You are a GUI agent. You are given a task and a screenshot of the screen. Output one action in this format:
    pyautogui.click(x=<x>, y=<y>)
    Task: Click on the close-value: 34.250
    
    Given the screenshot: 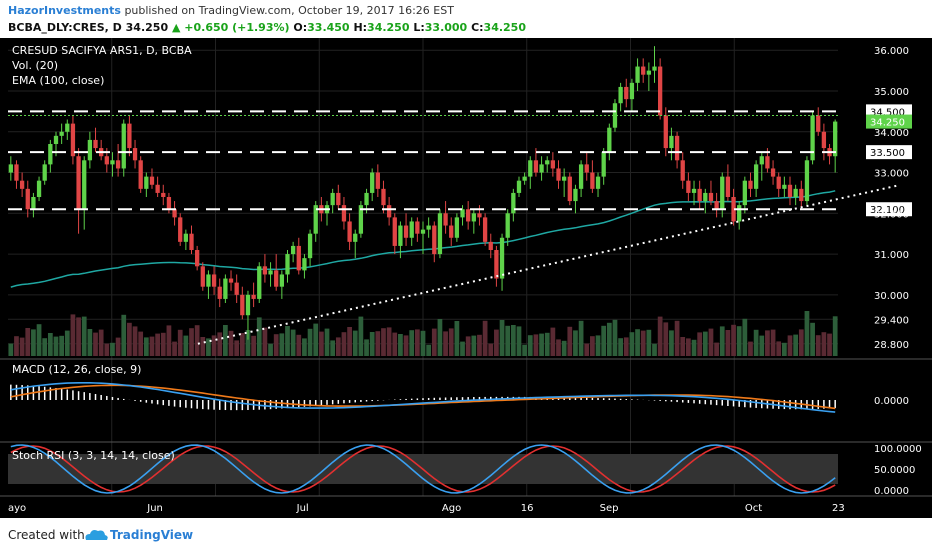 What is the action you would take?
    pyautogui.click(x=504, y=27)
    